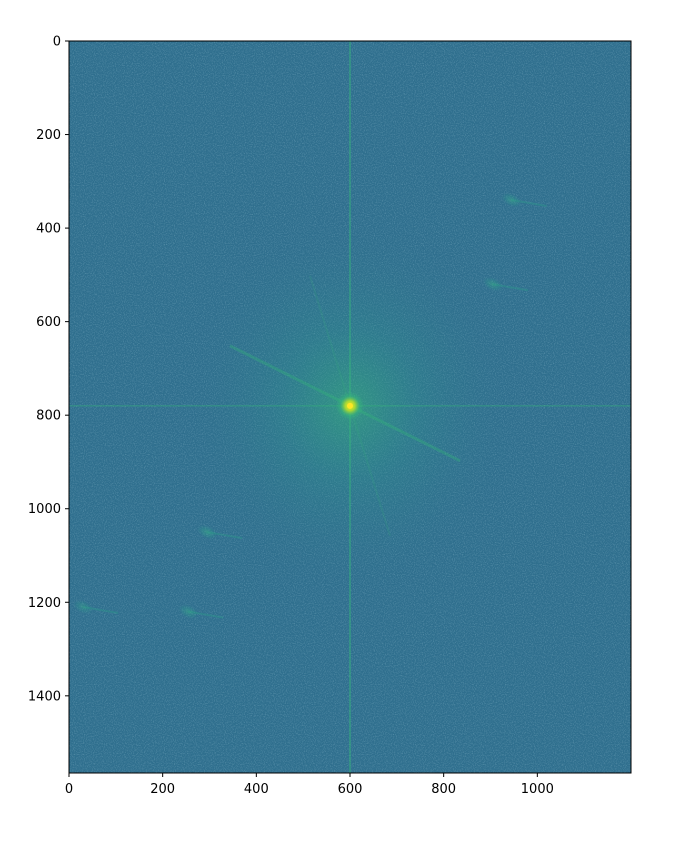 This screenshot has height=850, width=698. I want to click on y-axis: 0 200 400 600 800 1000 1200 1400, so click(48, 369).